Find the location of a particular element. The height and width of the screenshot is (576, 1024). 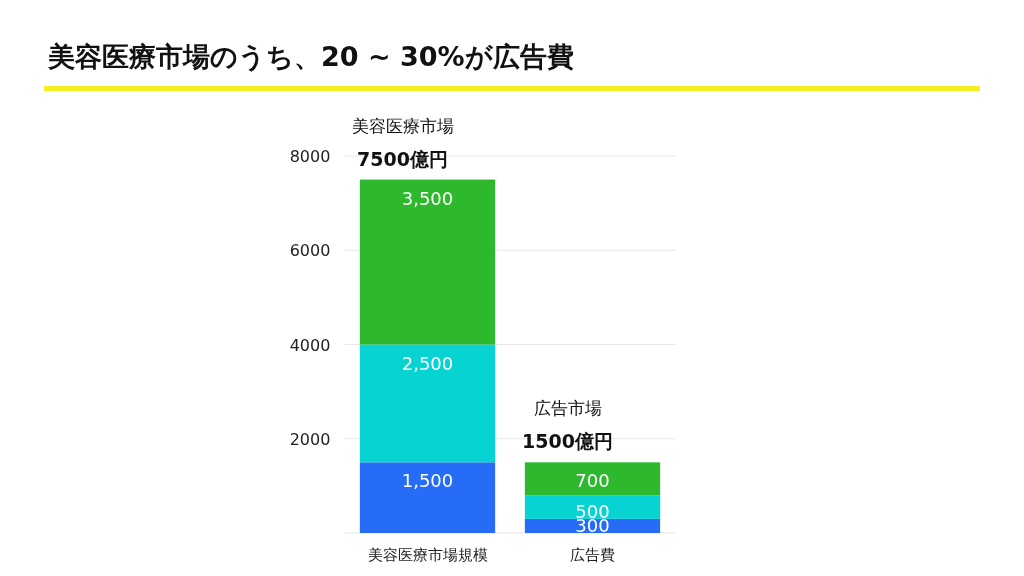

annotation: 1500億円 is located at coordinates (567, 441).